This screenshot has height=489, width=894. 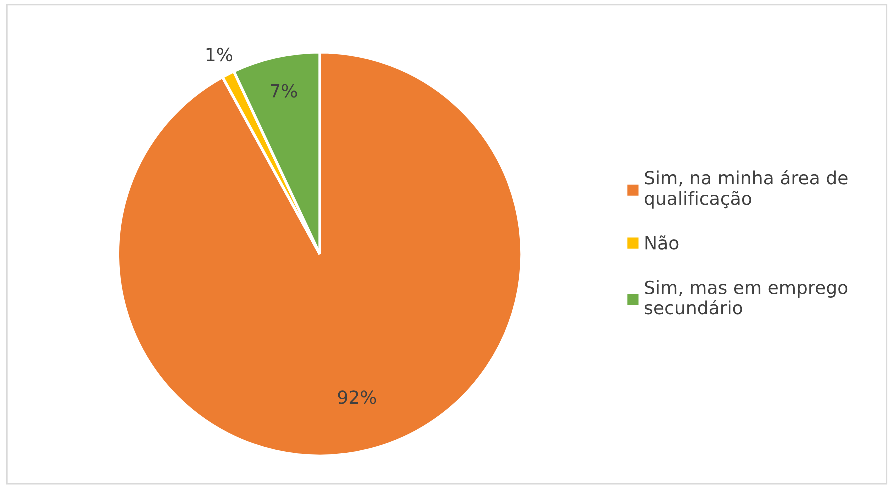 What do you see at coordinates (357, 397) in the screenshot?
I see `data-label: 92%` at bounding box center [357, 397].